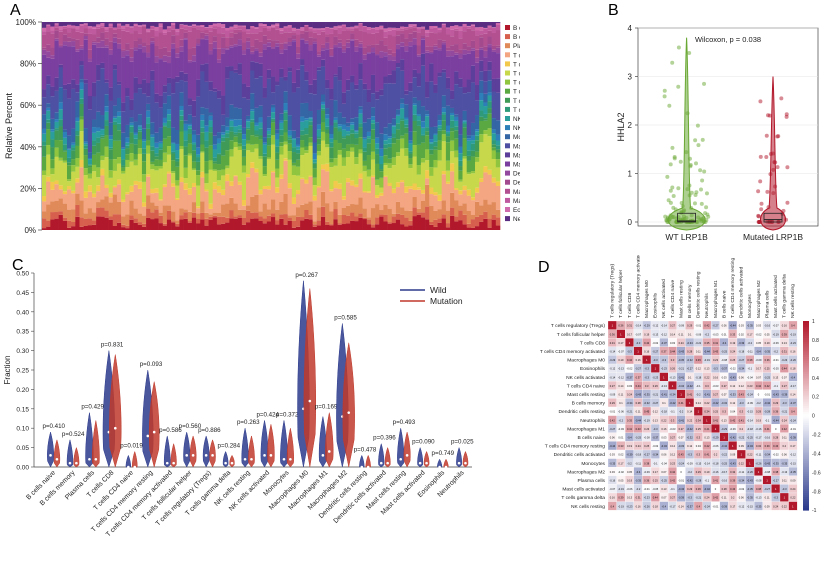 The height and width of the screenshot is (561, 825). What do you see at coordinates (768, 446) in the screenshot?
I see `cell-value: 0.39` at bounding box center [768, 446].